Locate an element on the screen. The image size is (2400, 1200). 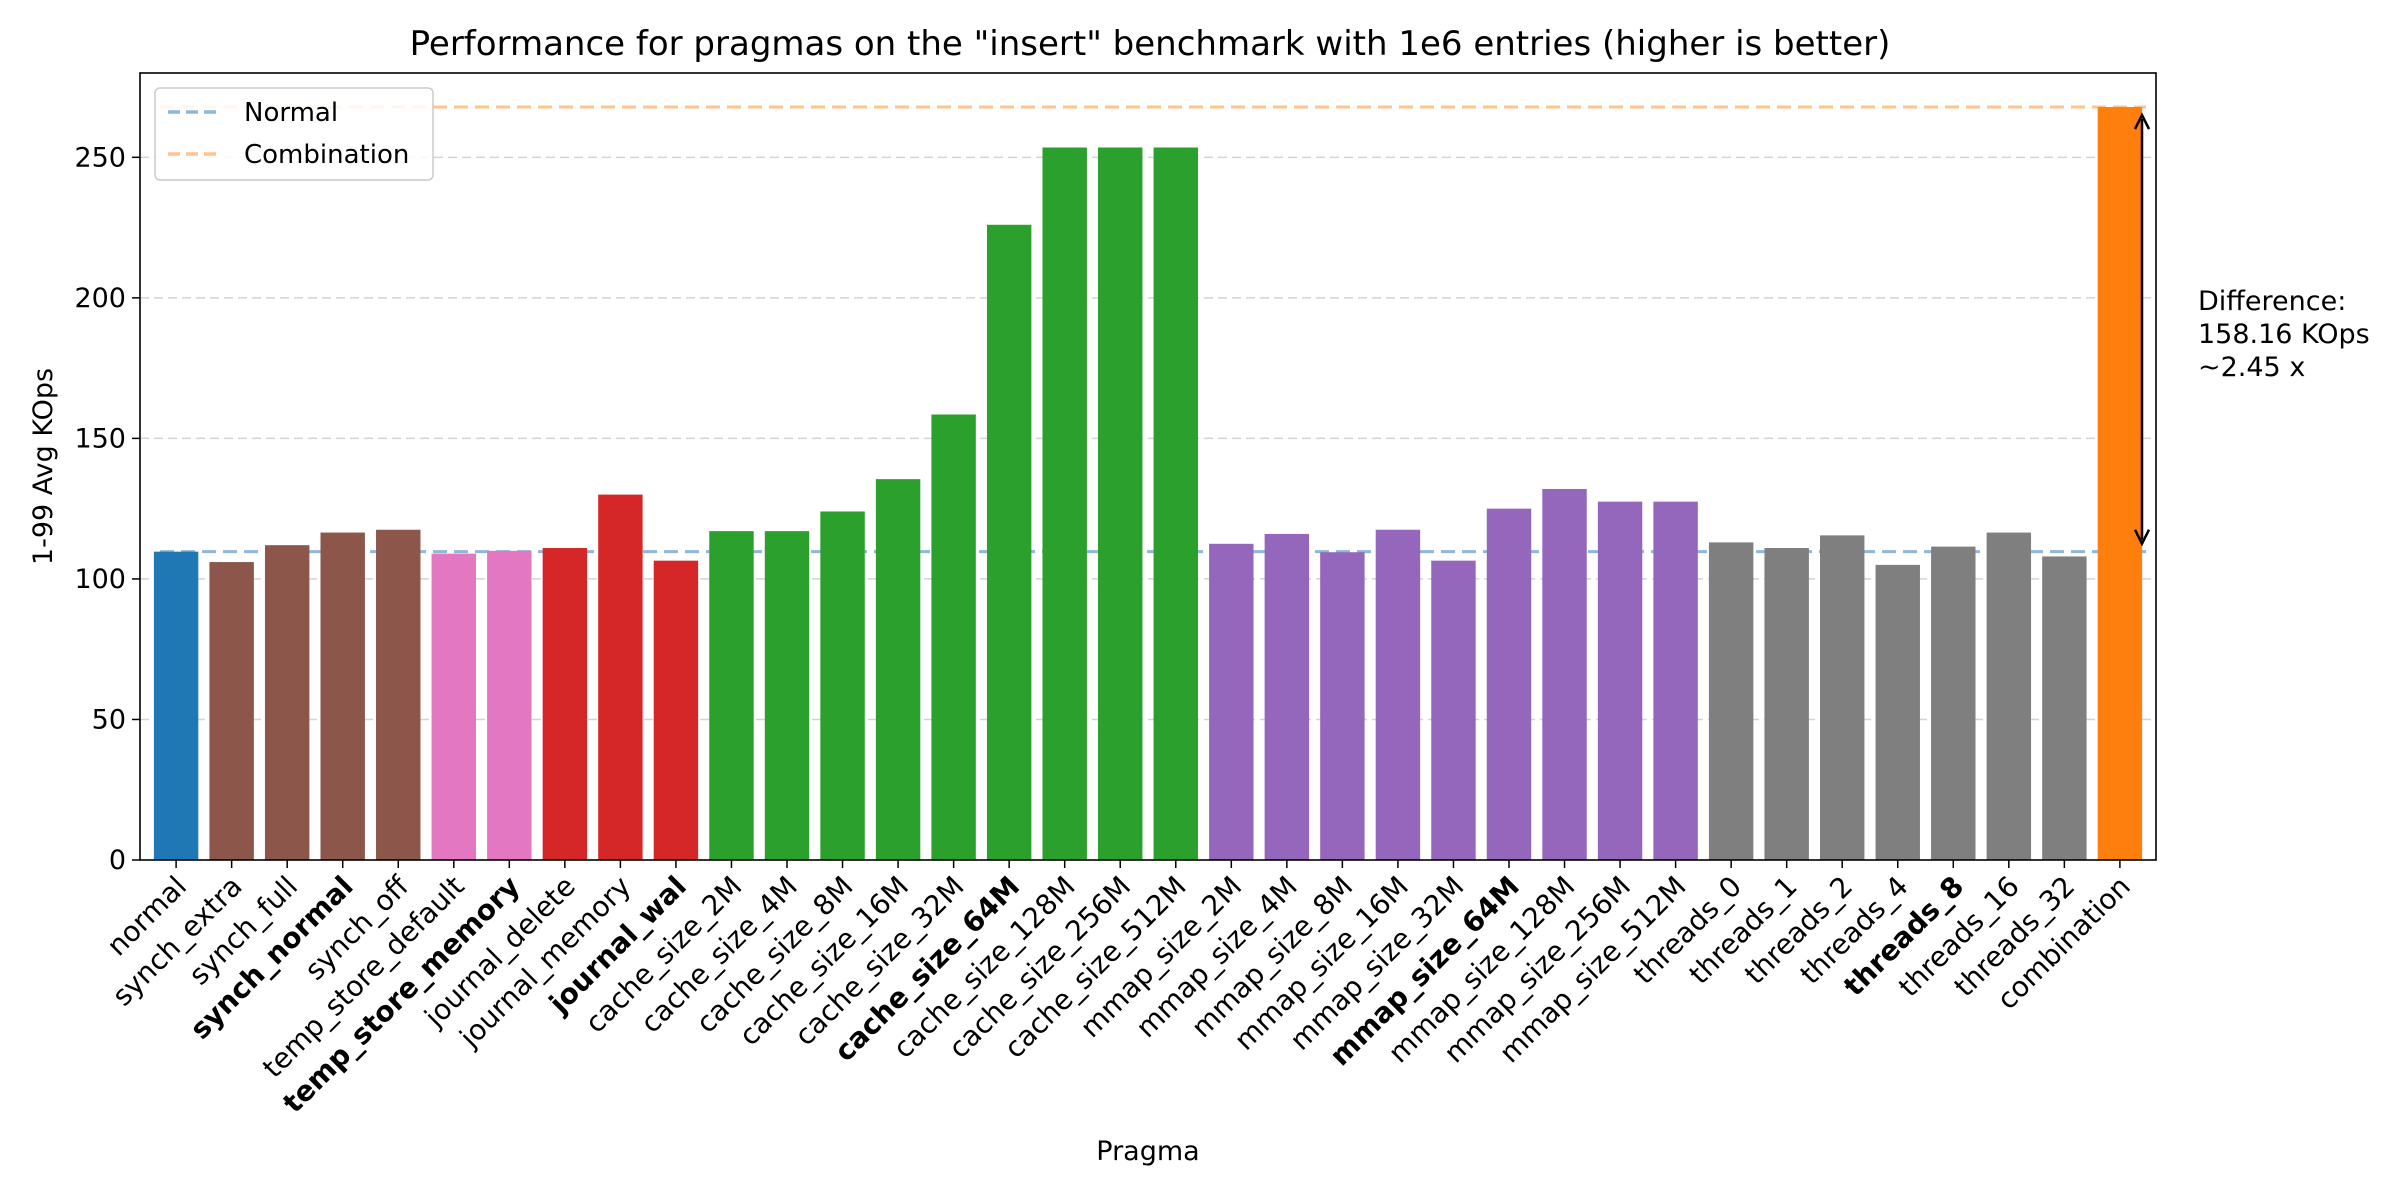
y-tick-label: 150 is located at coordinates (100, 438).